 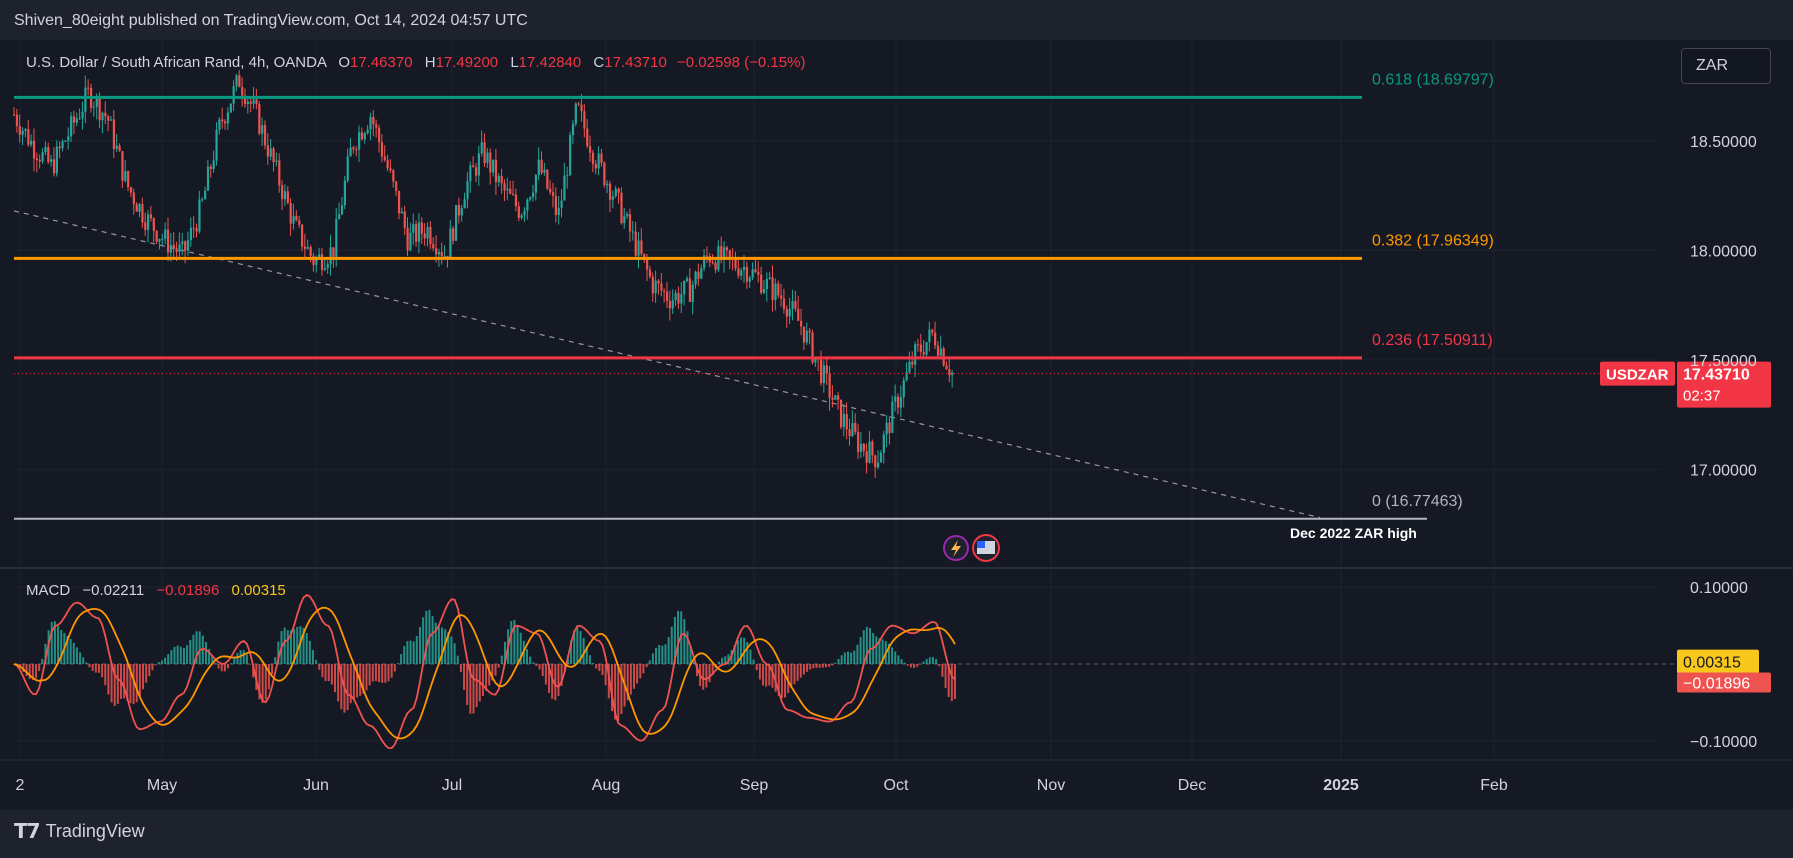 I want to click on high-value: 17.49200, so click(x=467, y=62).